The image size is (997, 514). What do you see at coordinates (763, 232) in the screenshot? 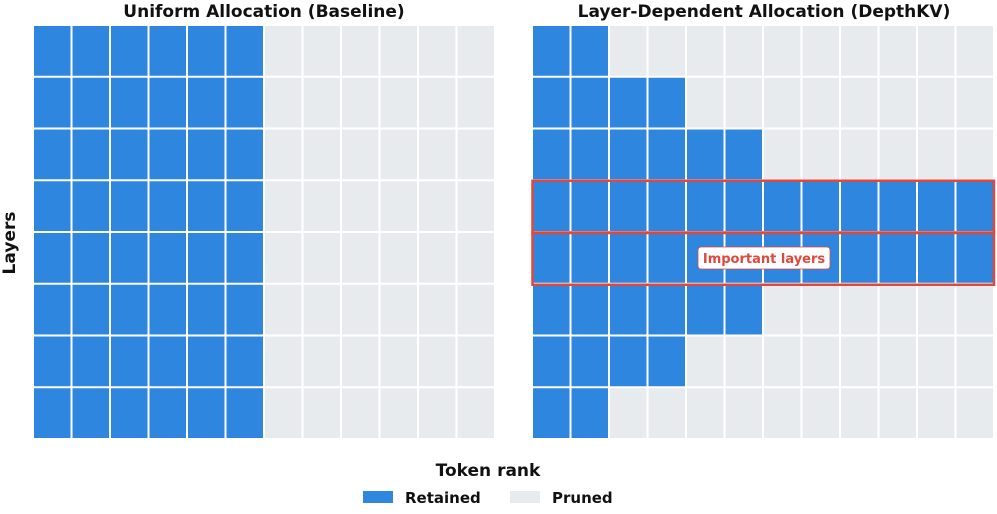
I see `important-layers-highlight` at bounding box center [763, 232].